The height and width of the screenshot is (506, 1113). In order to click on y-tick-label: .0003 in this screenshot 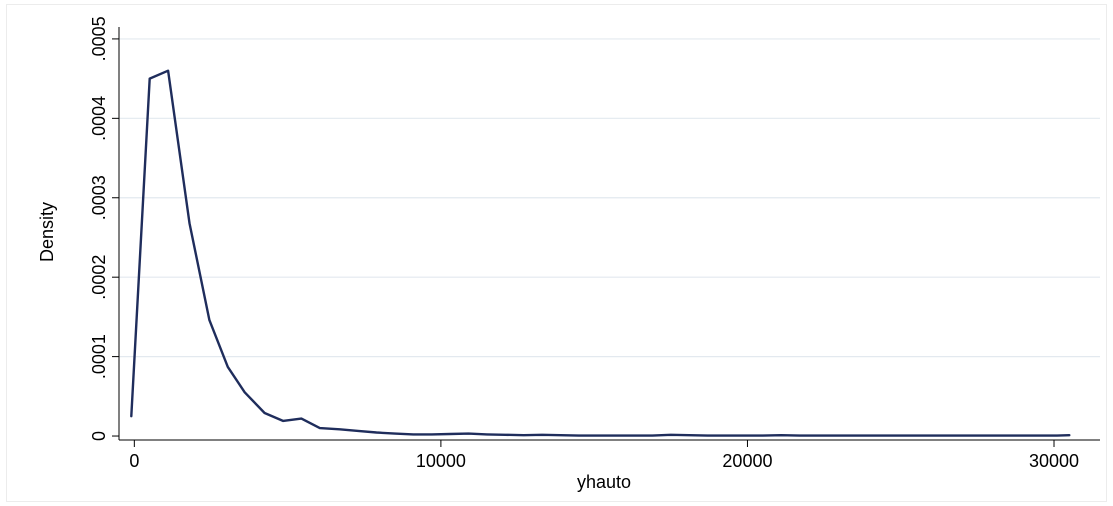, I will do `click(99, 197)`.